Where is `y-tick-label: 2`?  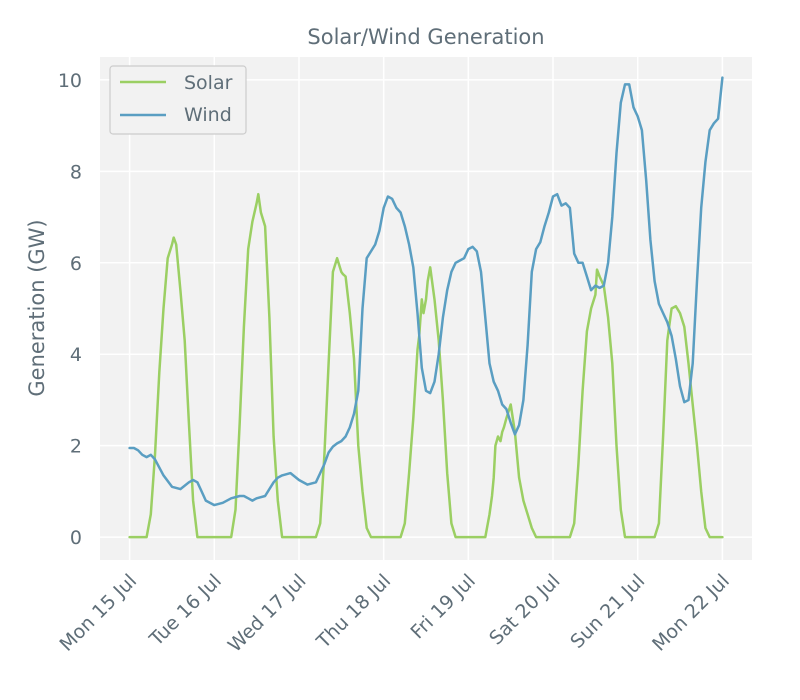
y-tick-label: 2 is located at coordinates (76, 447).